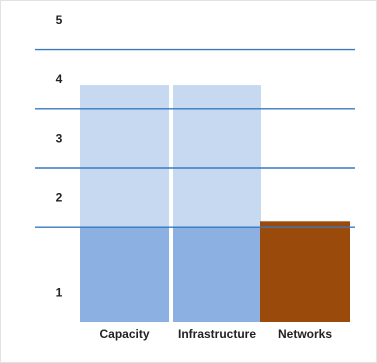 This screenshot has height=363, width=377. What do you see at coordinates (59, 20) in the screenshot?
I see `y-tick-label-5: 5` at bounding box center [59, 20].